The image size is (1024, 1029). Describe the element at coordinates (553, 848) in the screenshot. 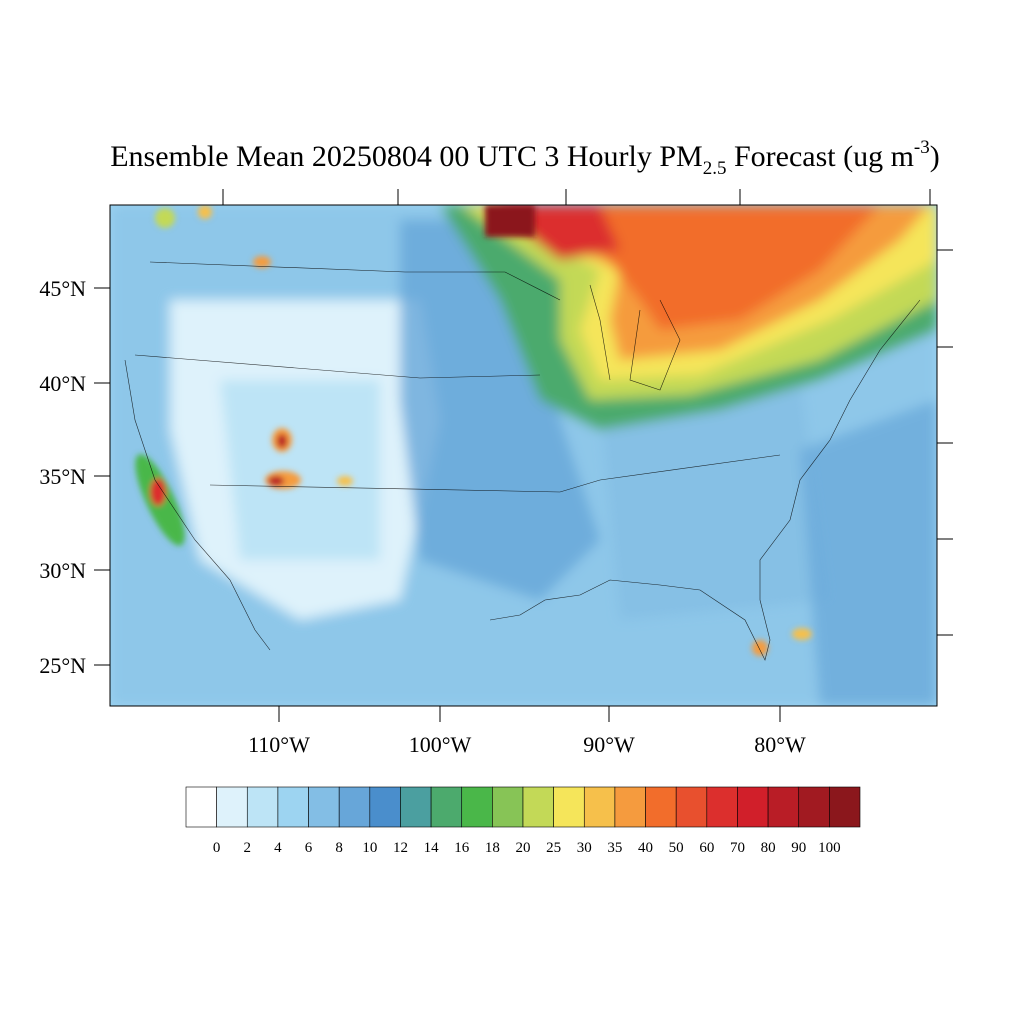

I see `colorbar-label: 25` at that location.